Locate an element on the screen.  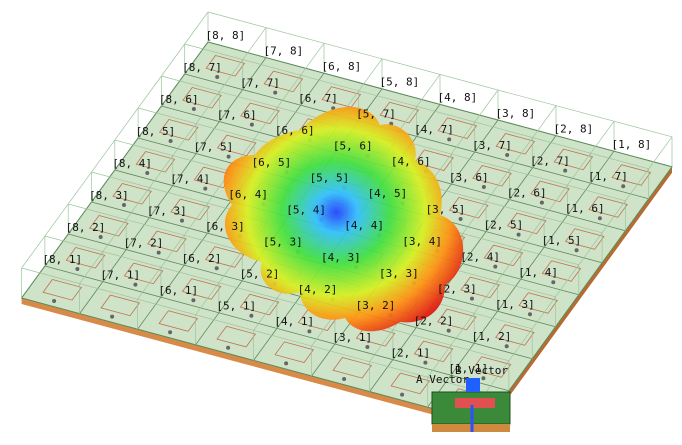
cell-label: [7, 2] is located at coordinates (144, 242).